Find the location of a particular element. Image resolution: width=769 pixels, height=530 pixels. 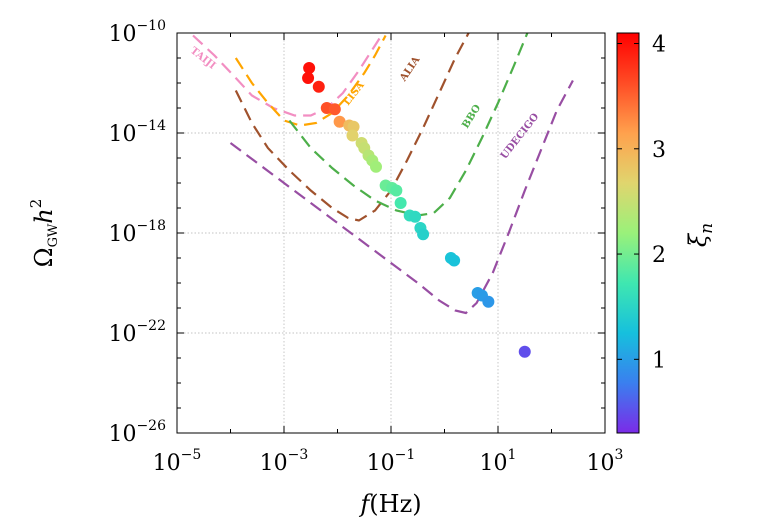

y-axis-label: ΩGWh2 is located at coordinates (44, 233).